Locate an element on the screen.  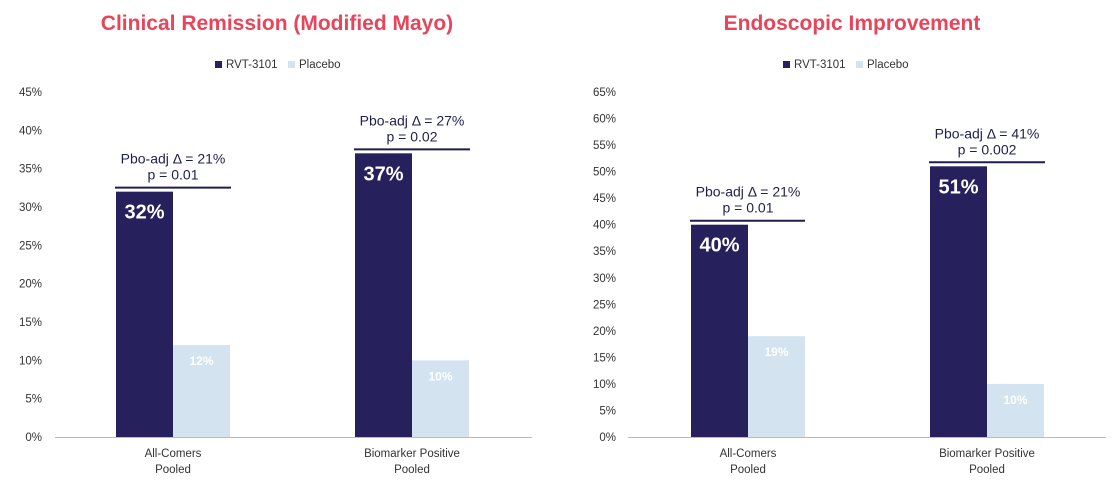
chart2-ytick-label: 30% is located at coordinates (604, 279).